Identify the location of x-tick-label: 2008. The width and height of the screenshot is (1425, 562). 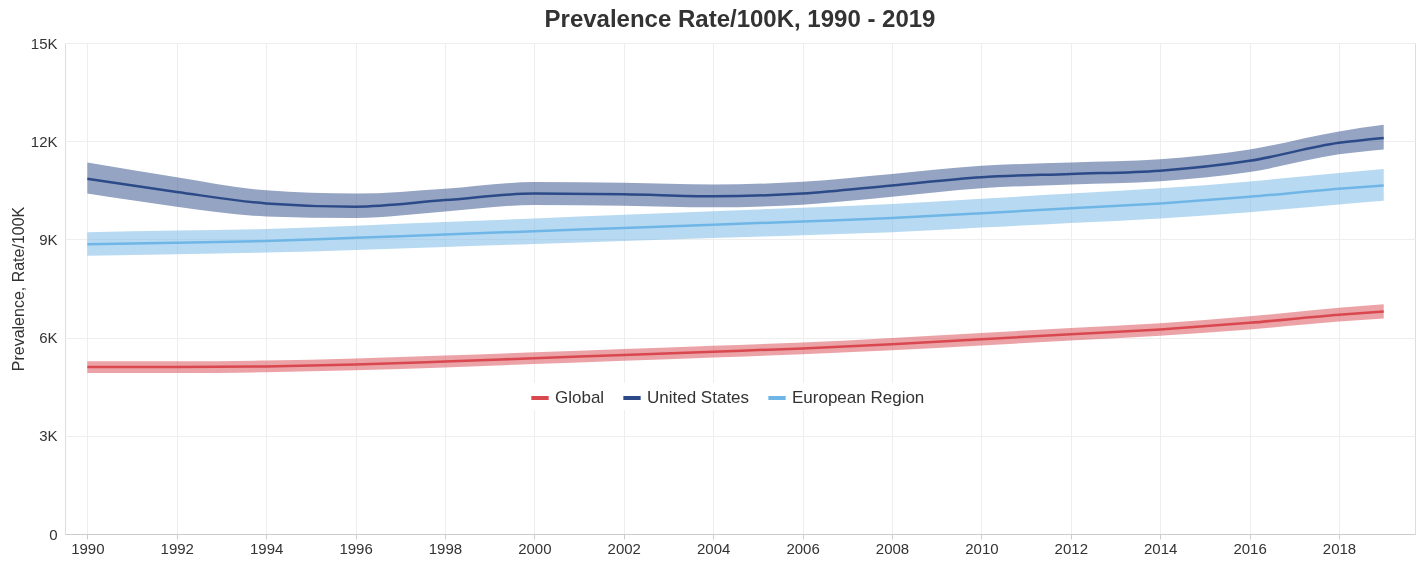
(892, 548).